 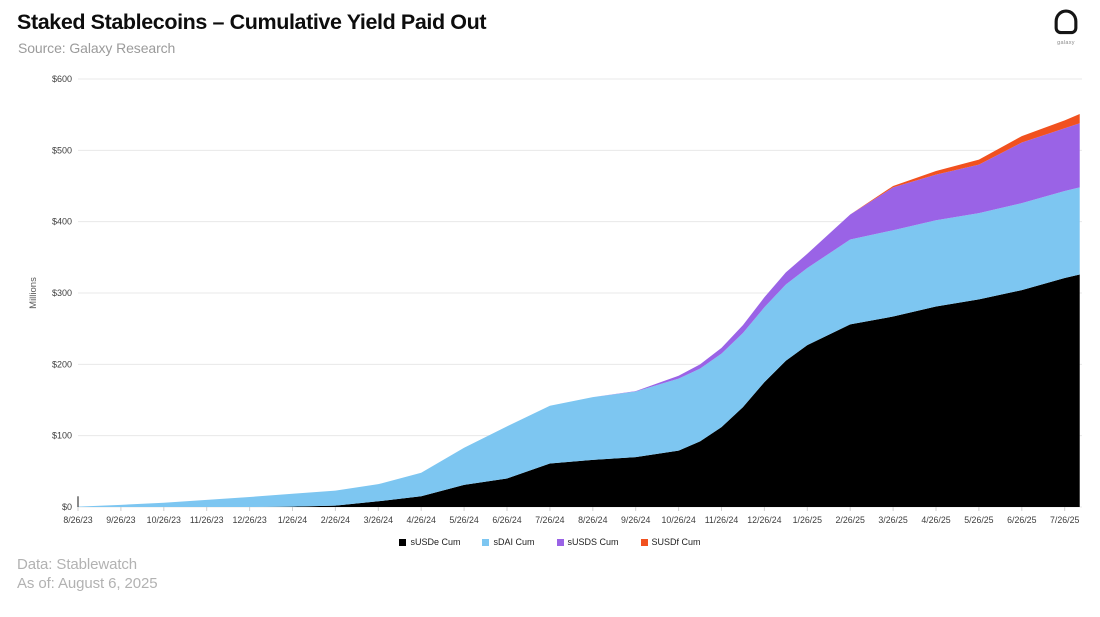 I want to click on source-label: Source: Galaxy Research, so click(x=97, y=48).